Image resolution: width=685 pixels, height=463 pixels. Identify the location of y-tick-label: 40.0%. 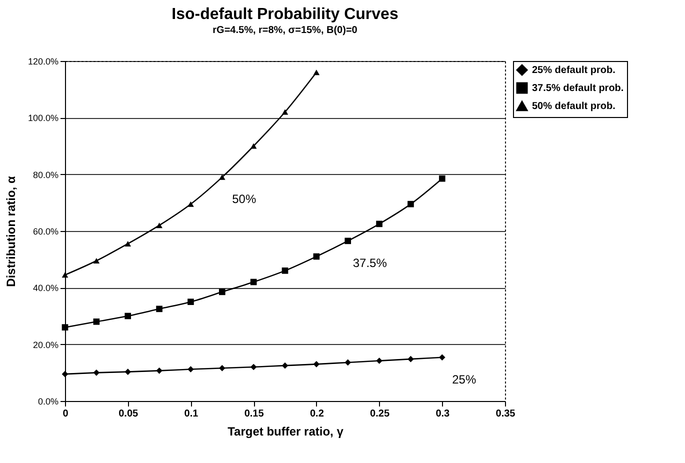
(45, 288).